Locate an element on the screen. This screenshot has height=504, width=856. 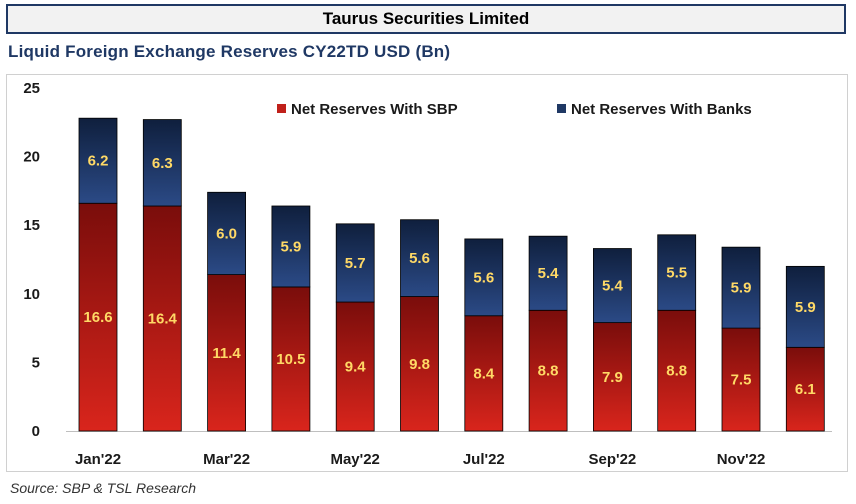
x-tick-label: Jan'22 is located at coordinates (98, 459).